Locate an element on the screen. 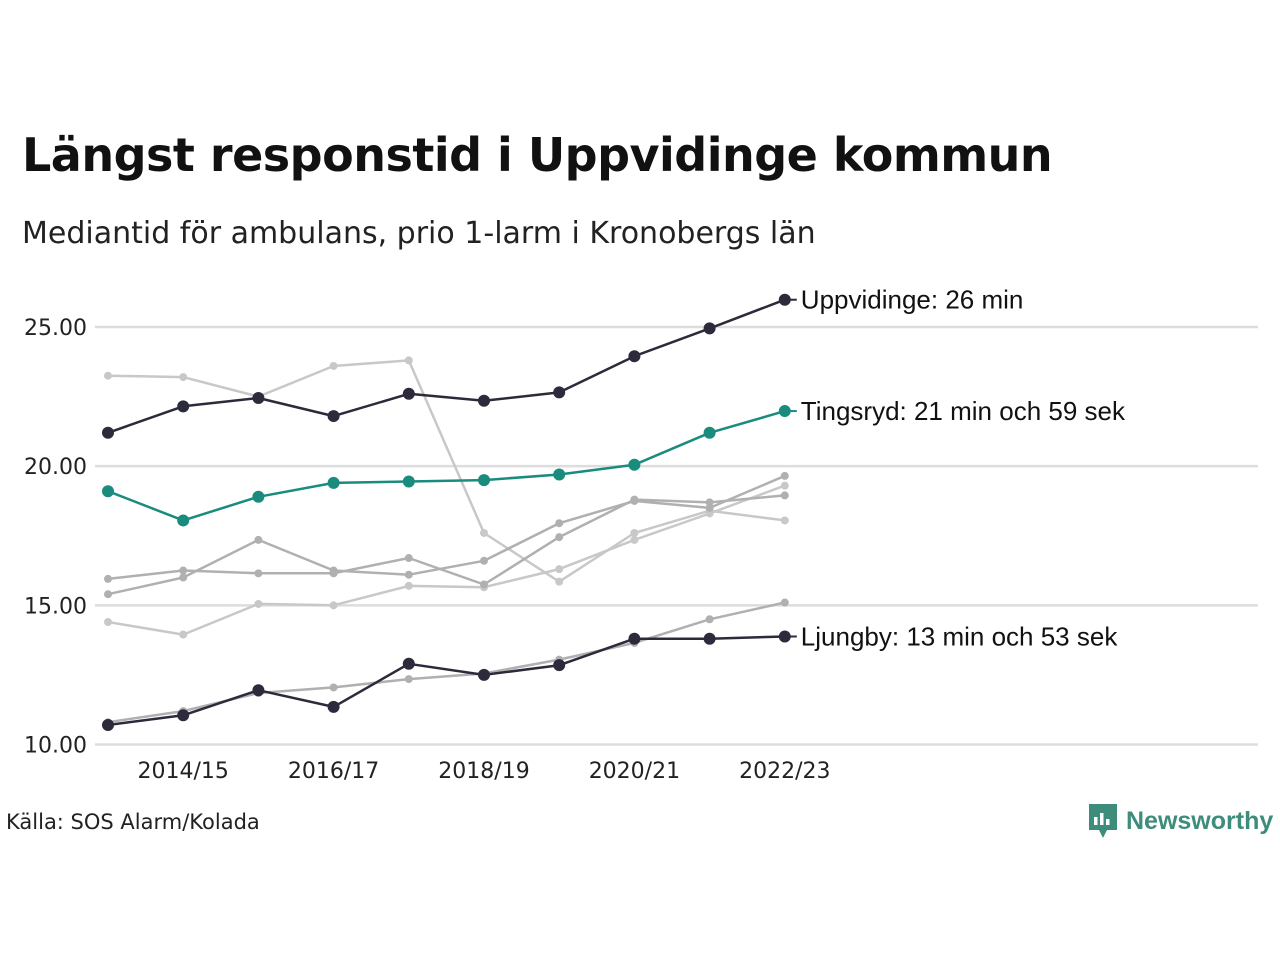  x-tick-label: 2022/23 is located at coordinates (784, 771).